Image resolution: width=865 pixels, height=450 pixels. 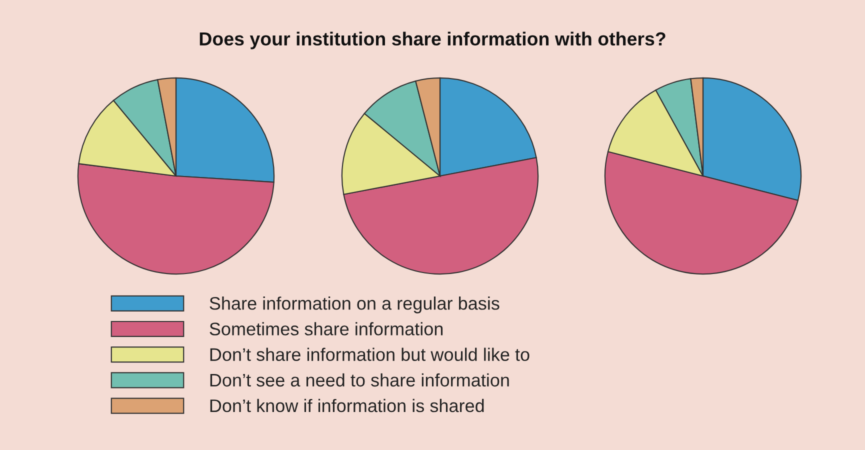 I want to click on legend-label: Don’t see a need to share information, so click(x=359, y=380).